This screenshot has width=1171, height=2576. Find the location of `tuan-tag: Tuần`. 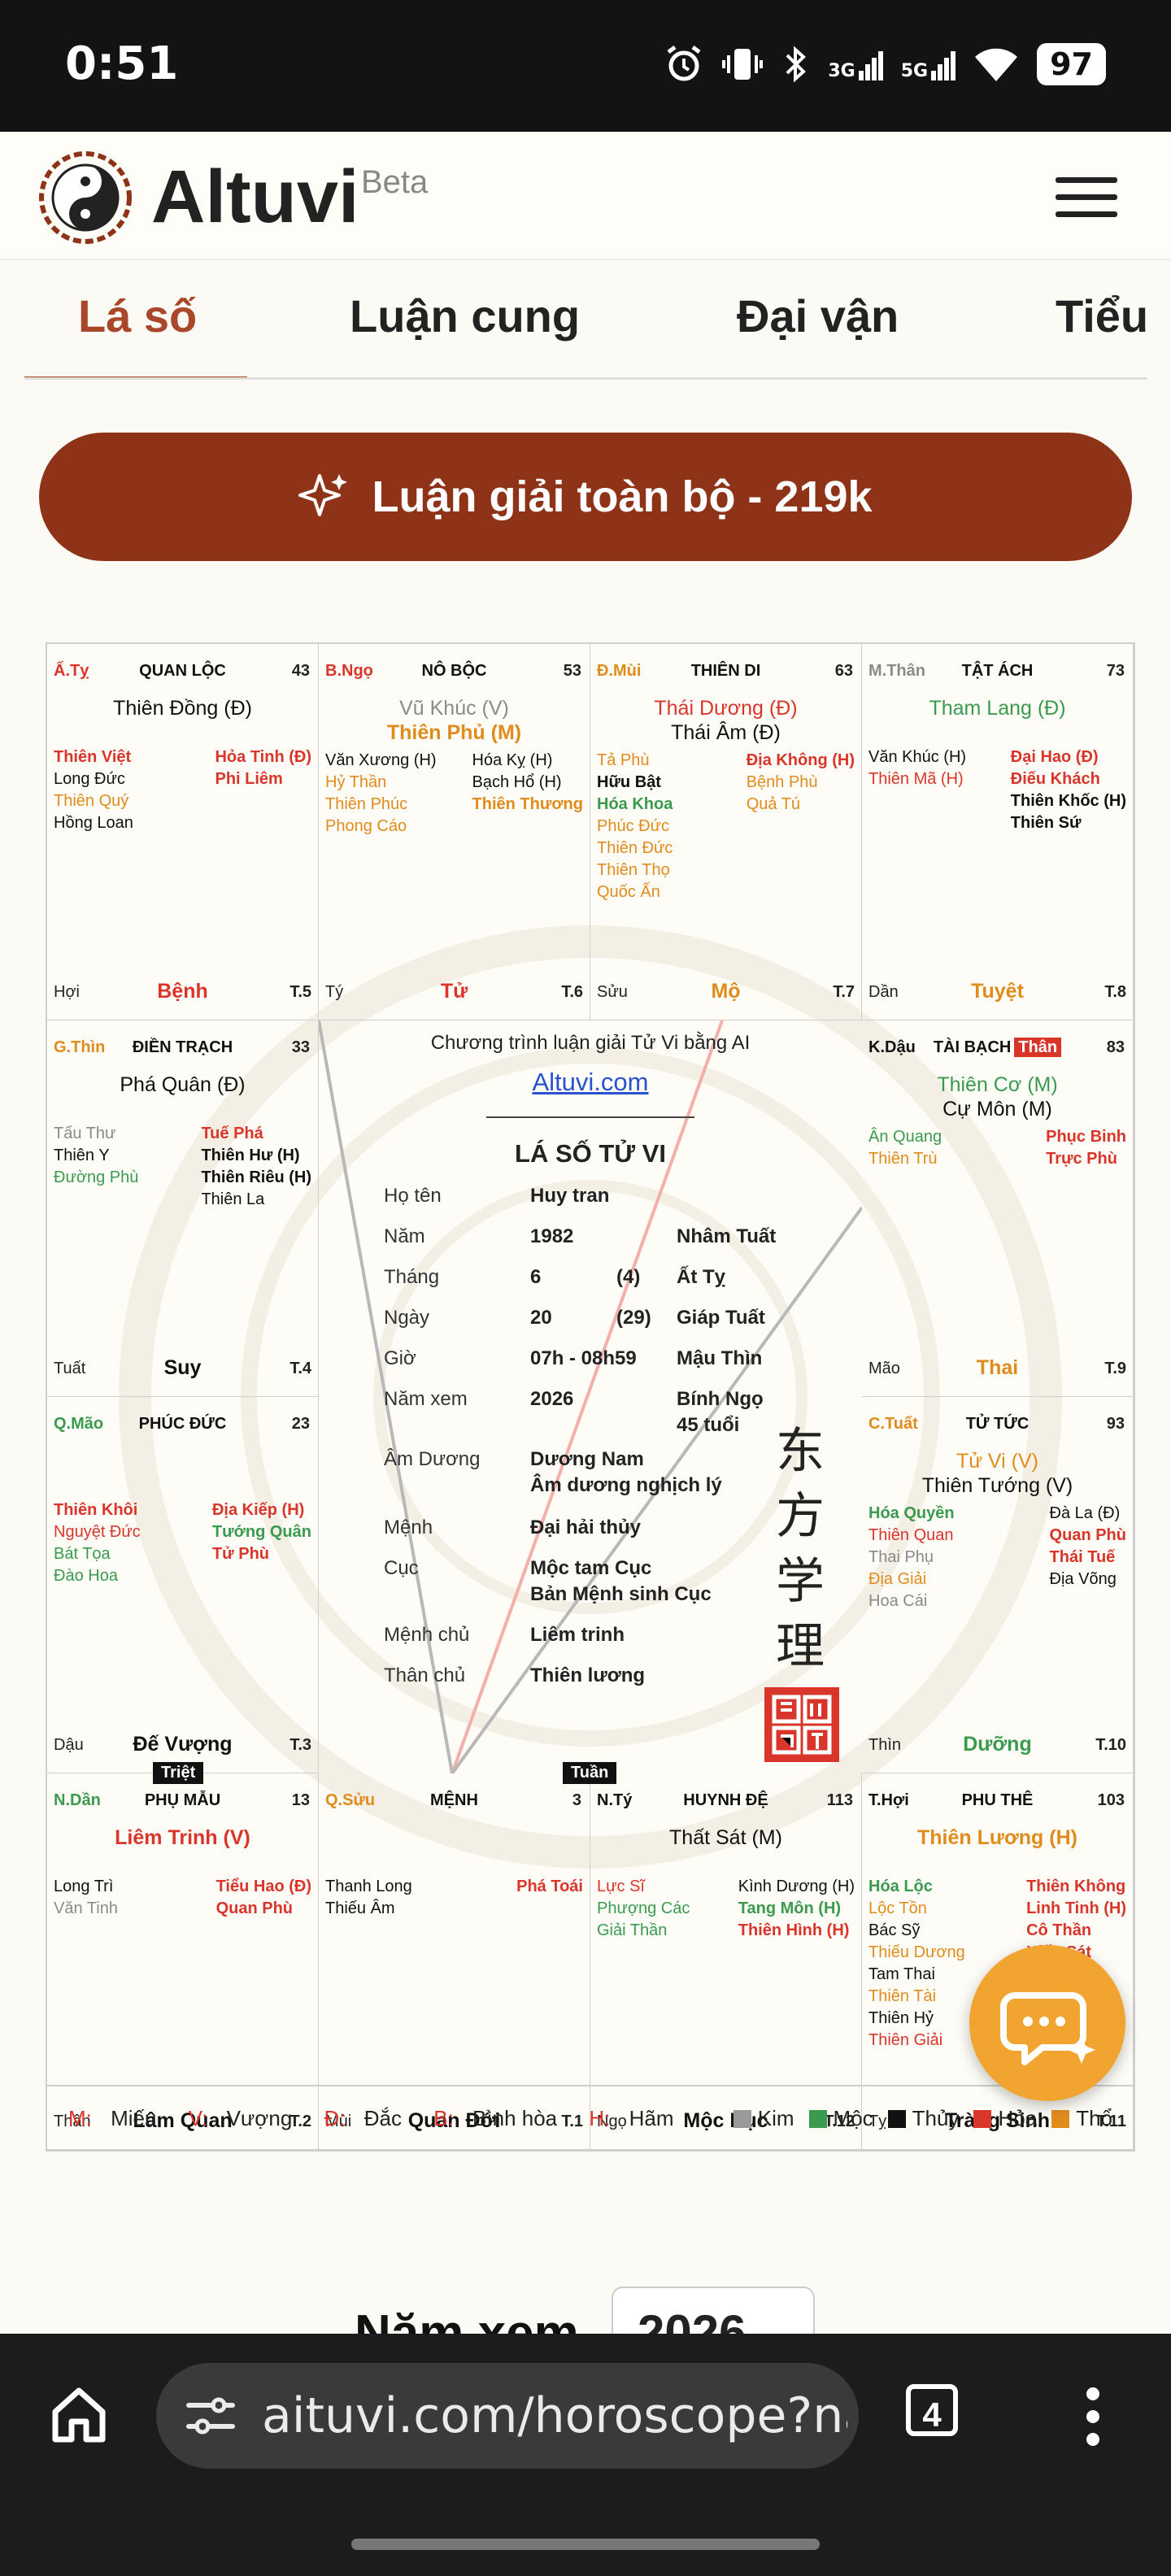

tuan-tag: Tuần is located at coordinates (590, 1773).